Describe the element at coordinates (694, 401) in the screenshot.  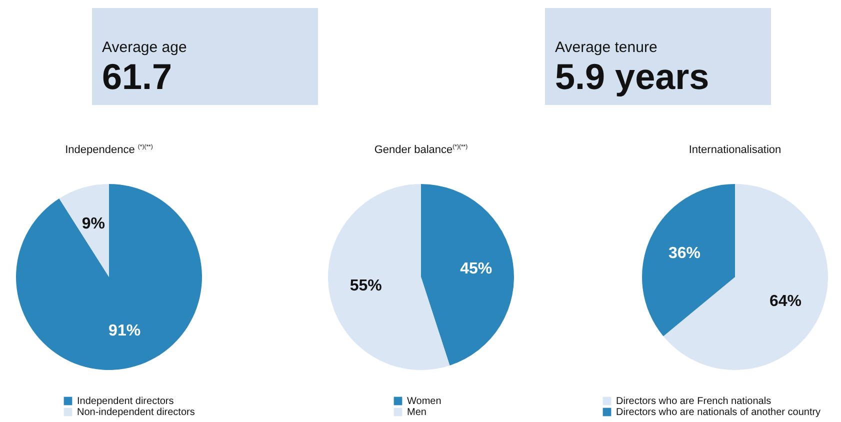
I see `legend-label: Directors who are French nationals` at that location.